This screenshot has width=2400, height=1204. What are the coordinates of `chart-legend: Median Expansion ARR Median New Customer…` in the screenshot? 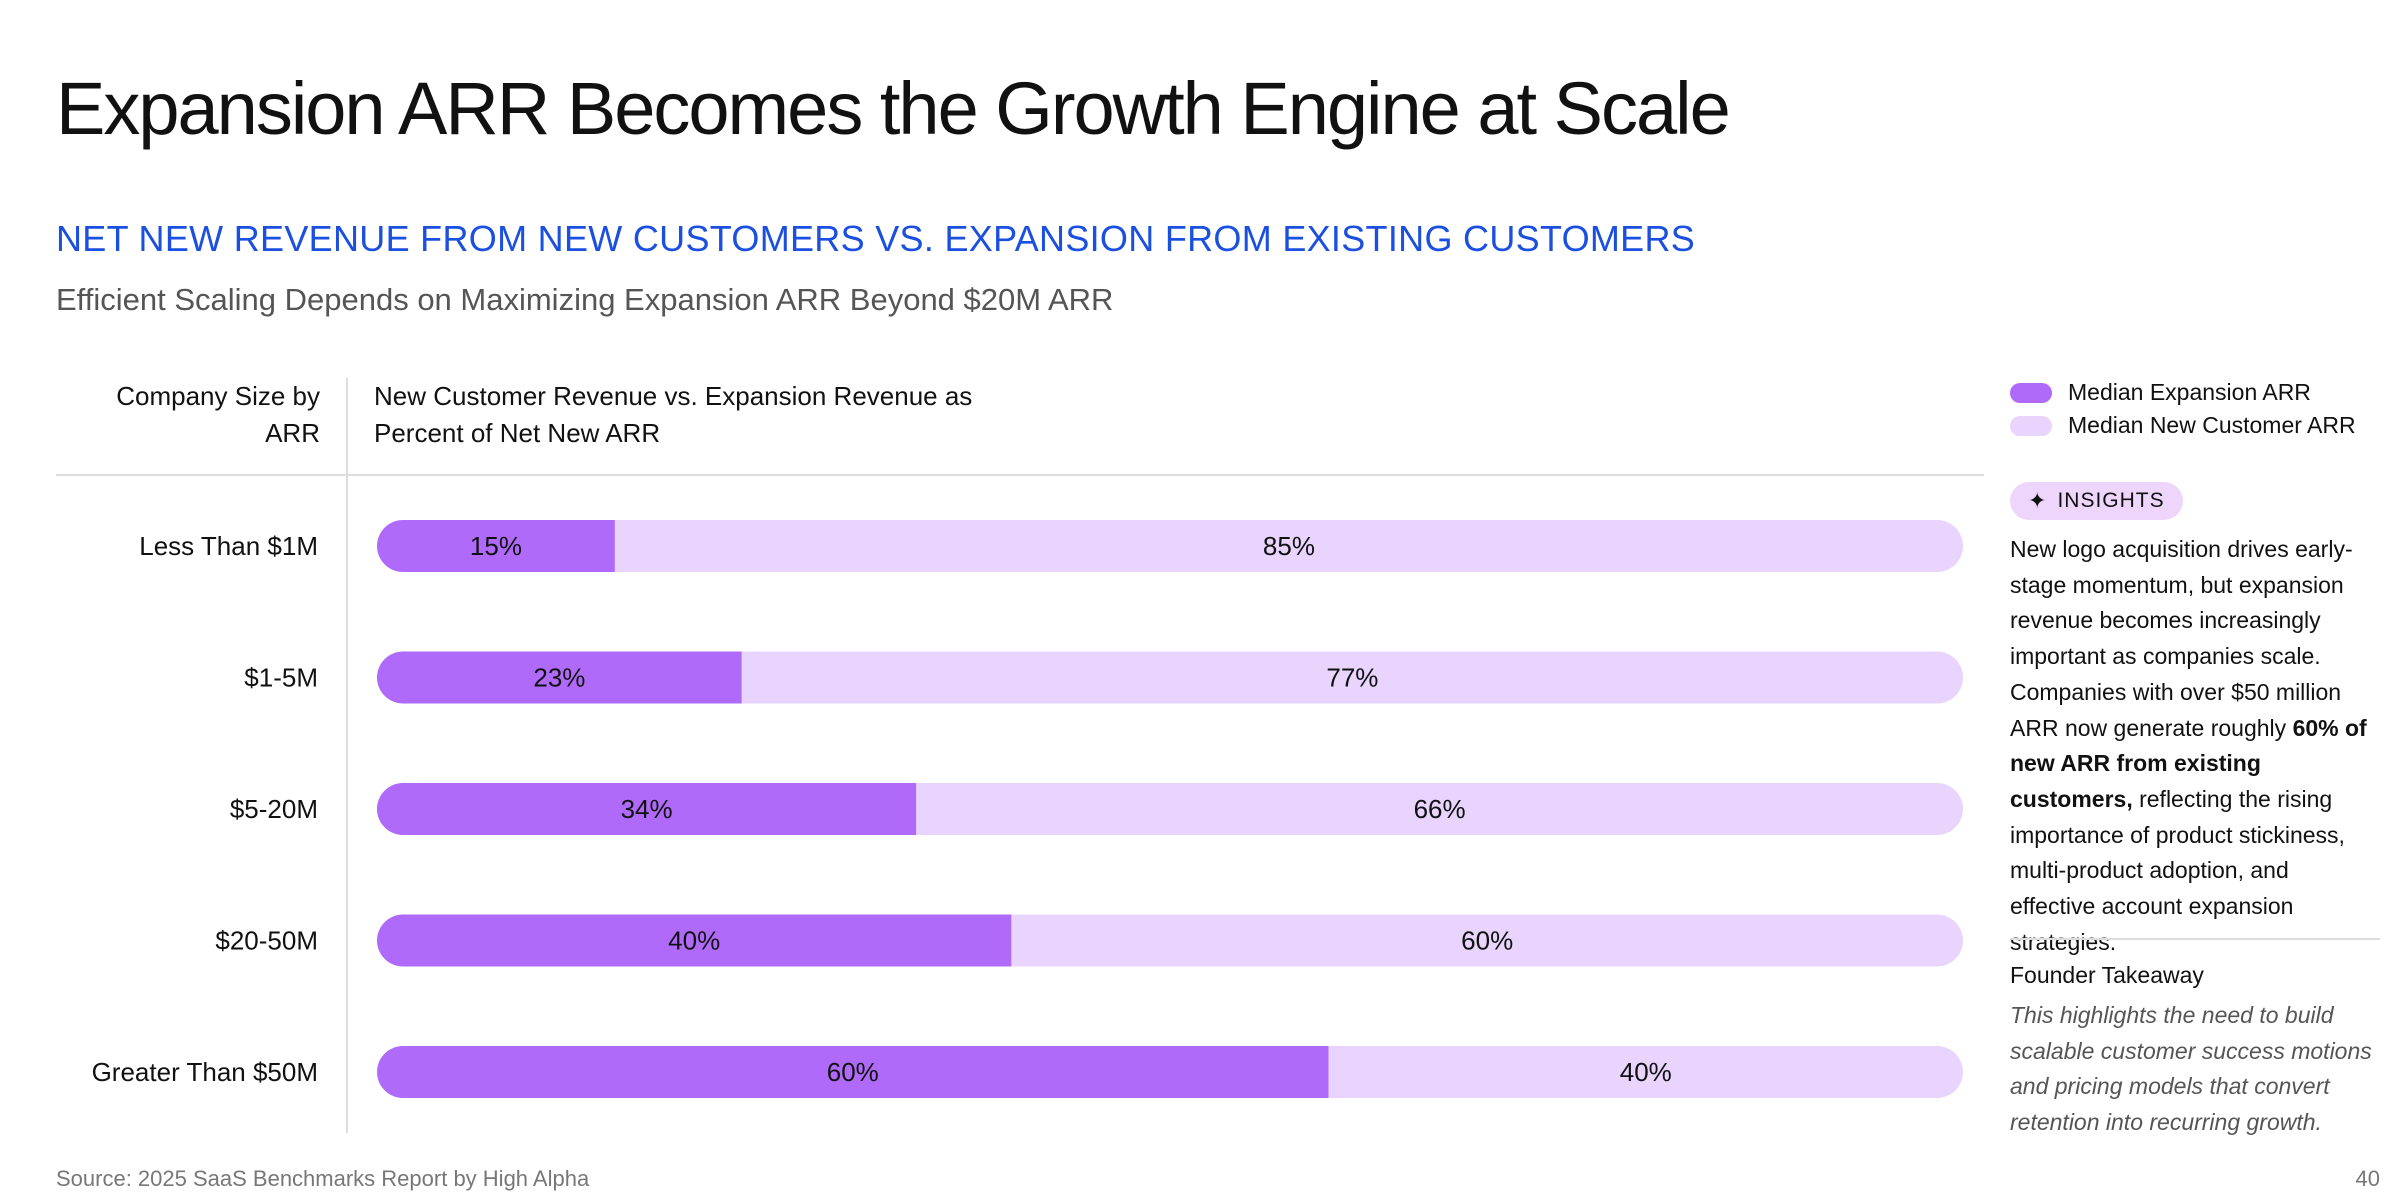 It's located at (2183, 409).